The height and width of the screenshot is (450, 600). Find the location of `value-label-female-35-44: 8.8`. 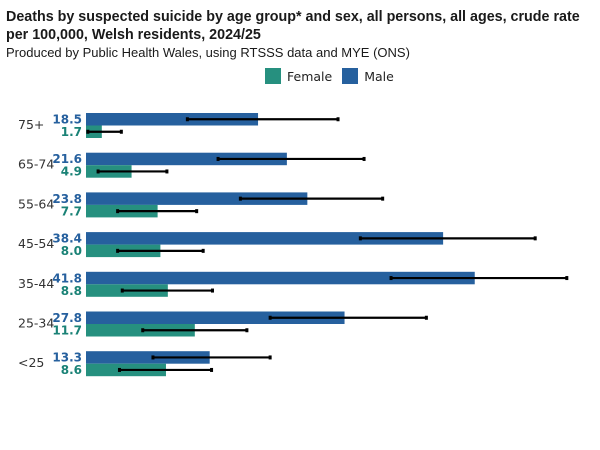

value-label-female-35-44: 8.8 is located at coordinates (71, 291).